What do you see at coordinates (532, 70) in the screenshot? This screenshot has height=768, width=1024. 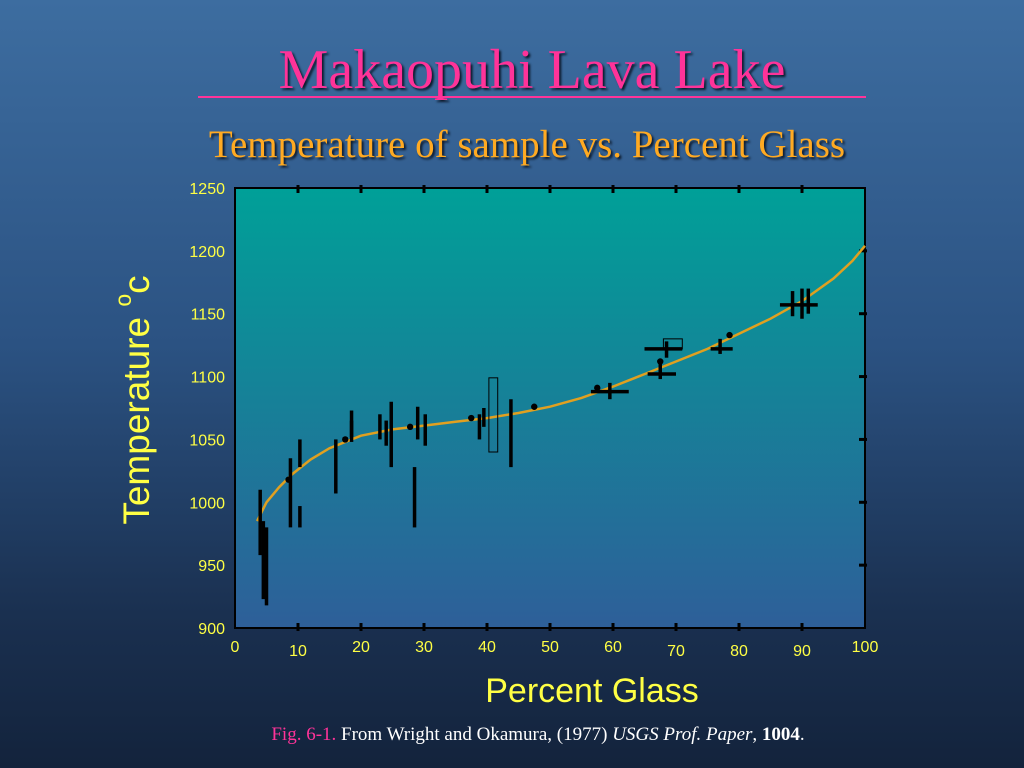 I see `slide-title: Makaopuhi Lava Lake` at bounding box center [532, 70].